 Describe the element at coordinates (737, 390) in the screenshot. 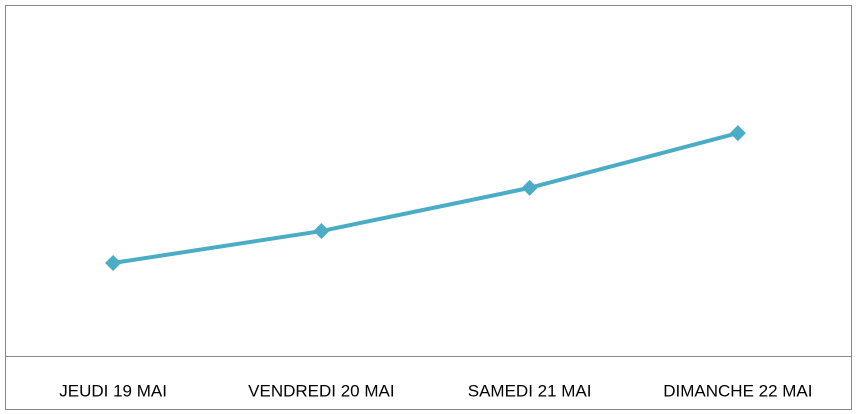

I see `x-tick-label: DIMANCHE 22 MAI` at that location.